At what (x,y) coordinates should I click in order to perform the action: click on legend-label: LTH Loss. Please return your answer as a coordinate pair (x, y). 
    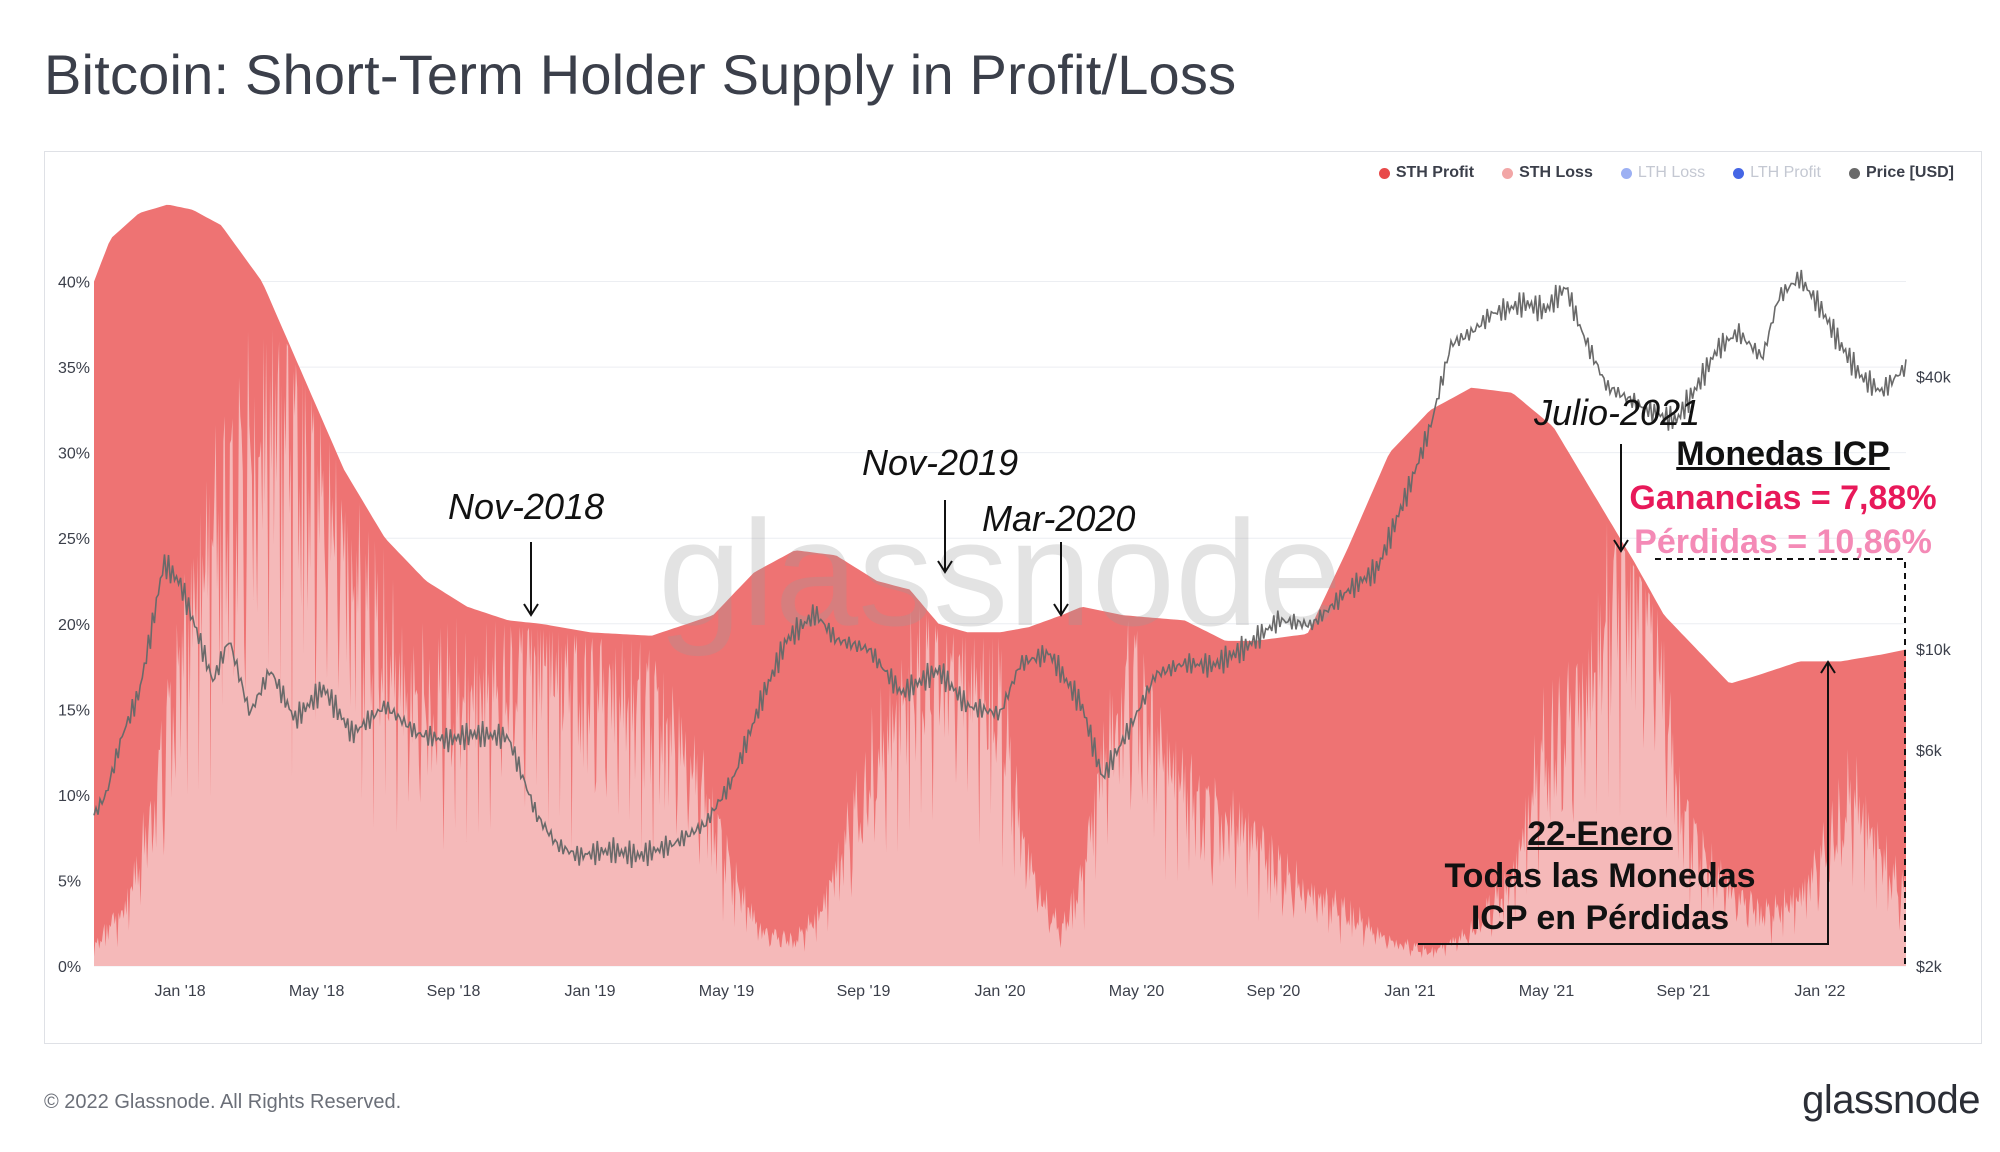
    Looking at the image, I should click on (1671, 172).